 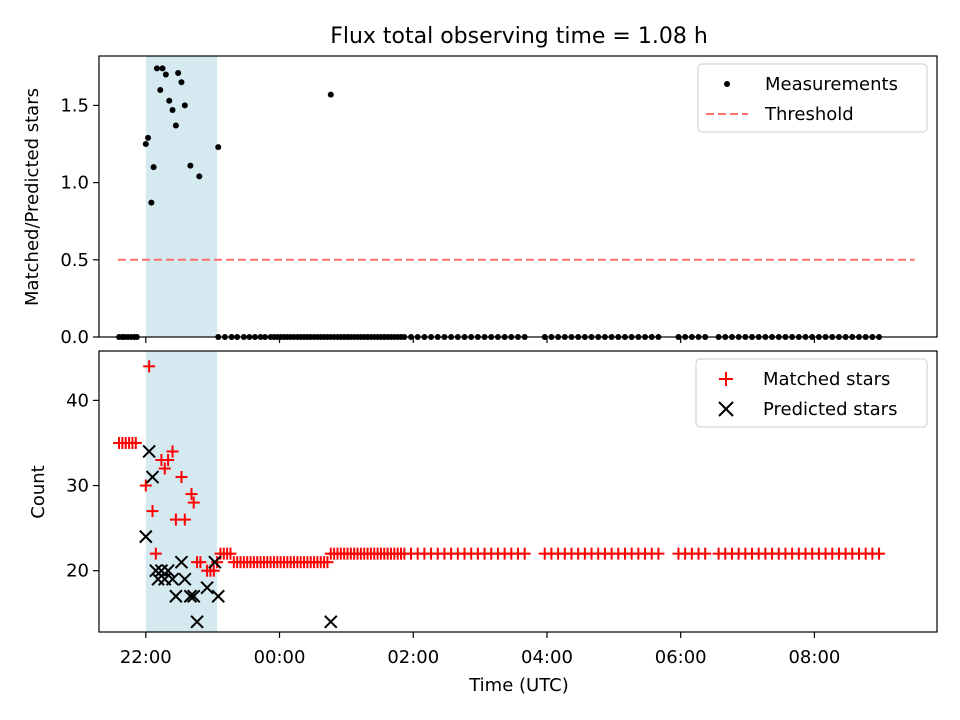 I want to click on bottom-y-ticks: 20 30 40, so click(x=82, y=486).